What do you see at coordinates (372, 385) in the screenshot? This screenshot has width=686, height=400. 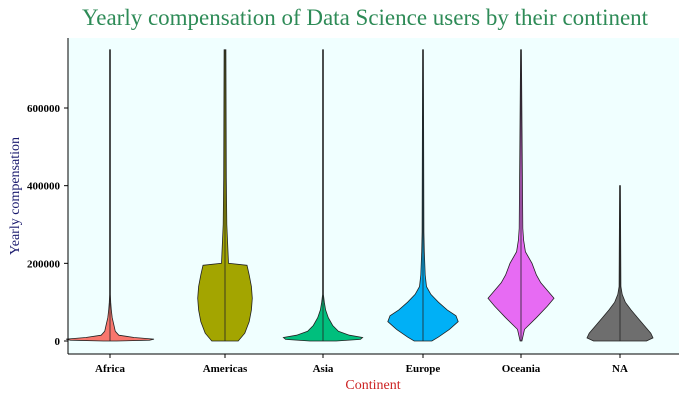 I see `x-axis-label: Continent` at bounding box center [372, 385].